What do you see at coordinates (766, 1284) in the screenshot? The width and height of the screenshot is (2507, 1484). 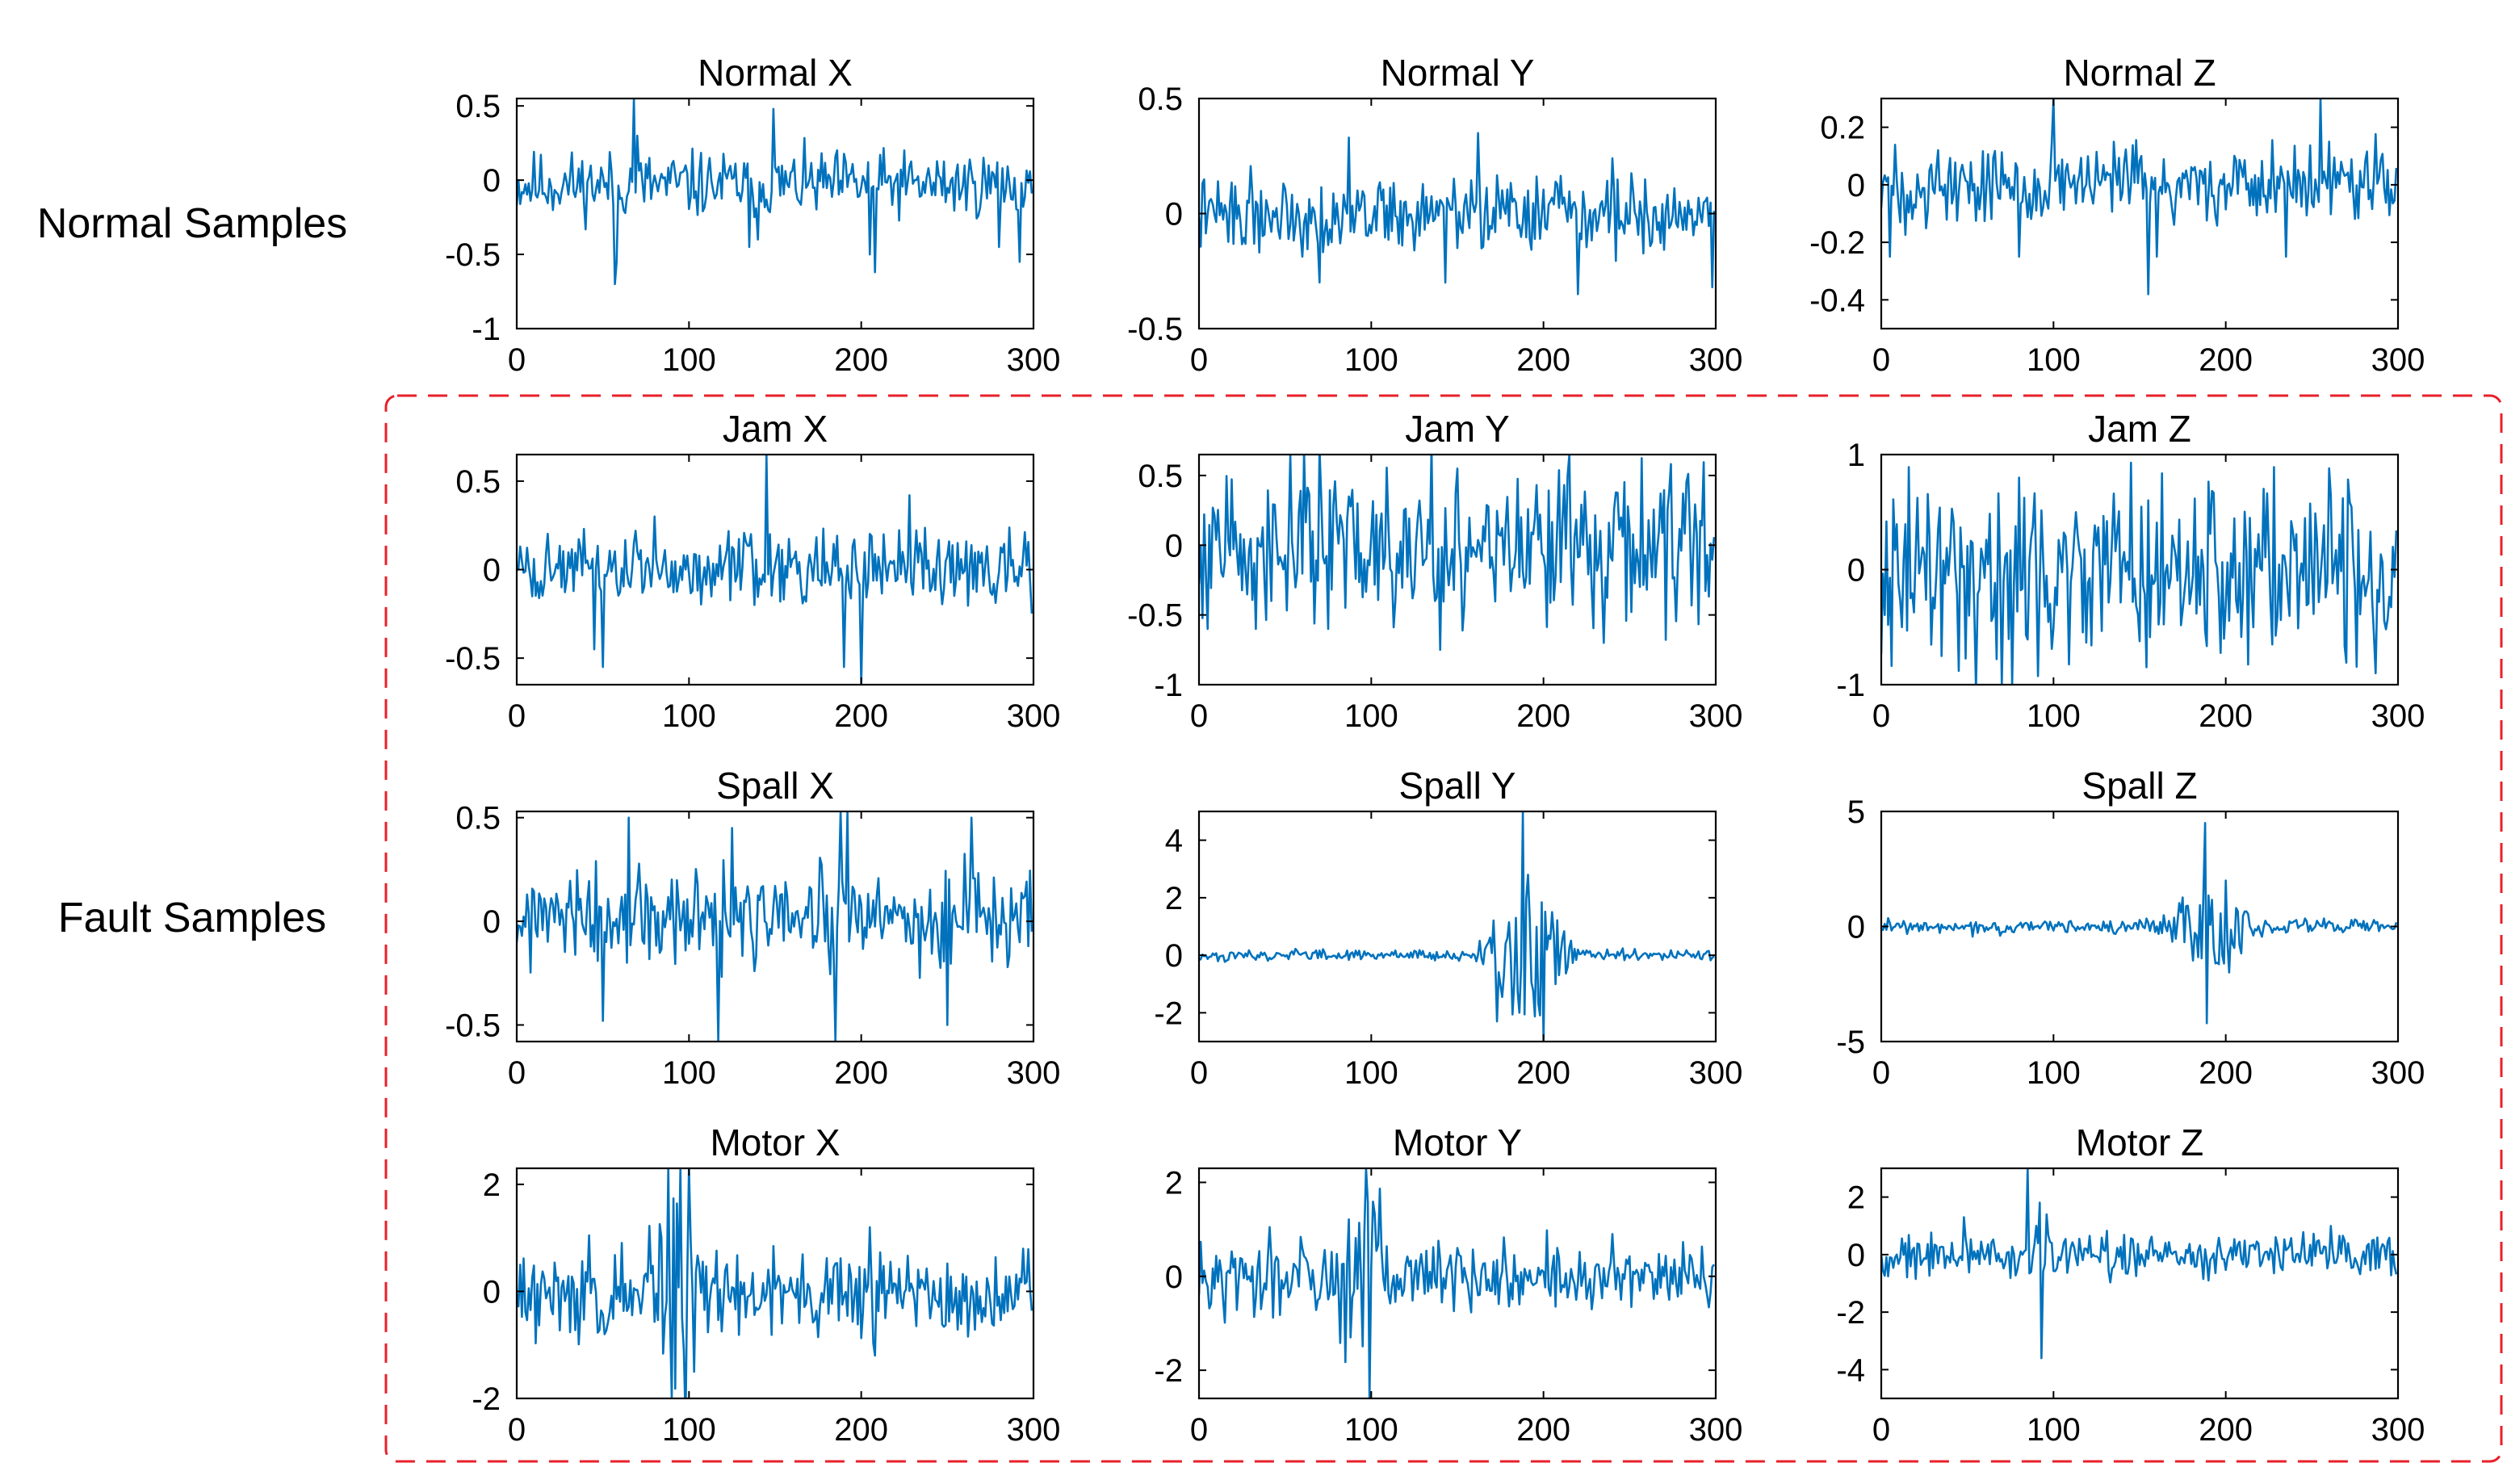 I see `chart-panel-motor-x: Motor X0 100 200 300-202` at bounding box center [766, 1284].